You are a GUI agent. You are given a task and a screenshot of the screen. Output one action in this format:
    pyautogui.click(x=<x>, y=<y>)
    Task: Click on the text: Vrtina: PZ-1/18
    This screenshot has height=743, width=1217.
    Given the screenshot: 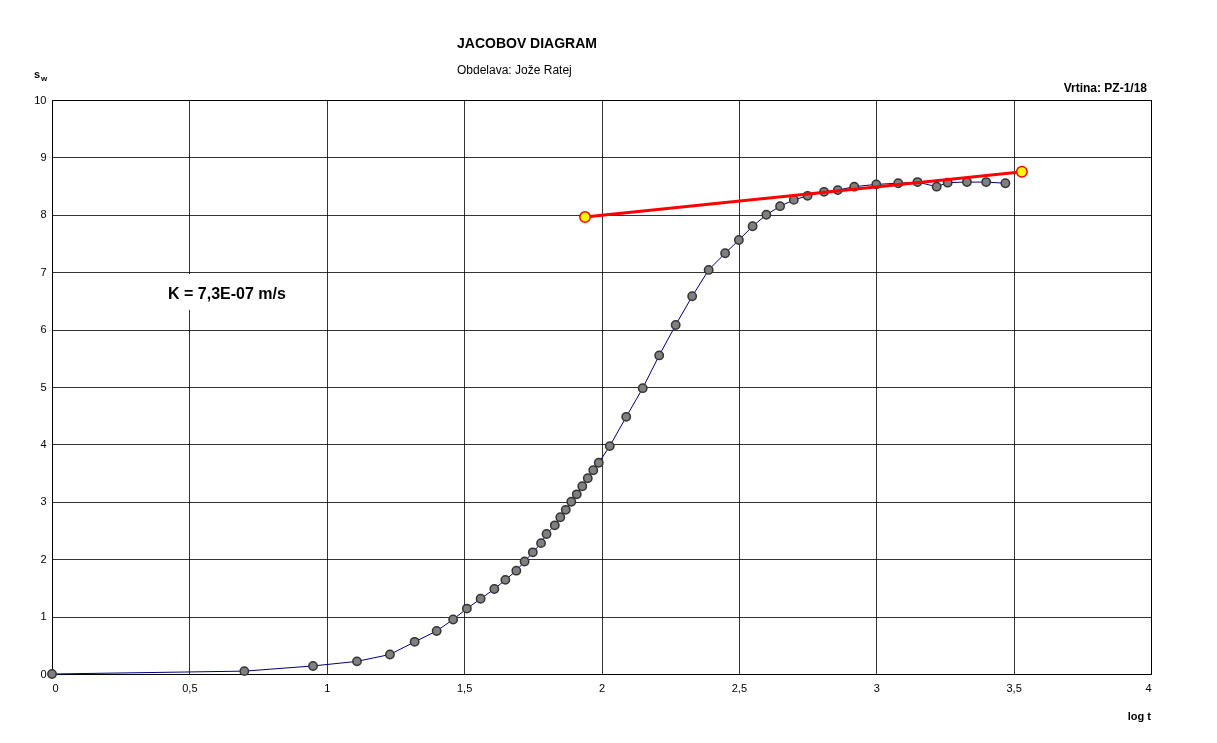 What is the action you would take?
    pyautogui.click(x=1105, y=88)
    